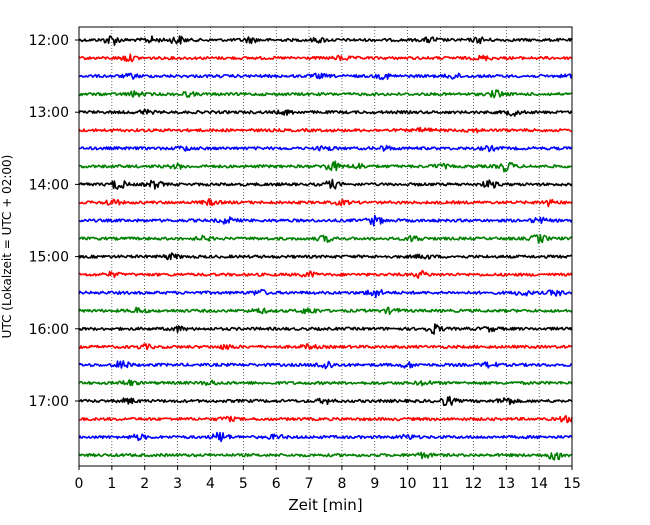 This screenshot has height=525, width=650. Describe the element at coordinates (210, 484) in the screenshot. I see `x-tick-label: 4` at that location.